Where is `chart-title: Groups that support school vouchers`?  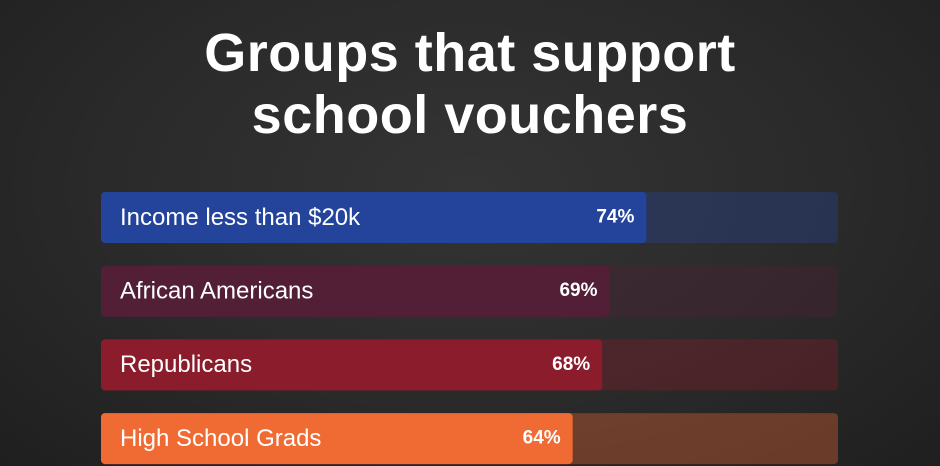
chart-title: Groups that support school vouchers is located at coordinates (470, 84).